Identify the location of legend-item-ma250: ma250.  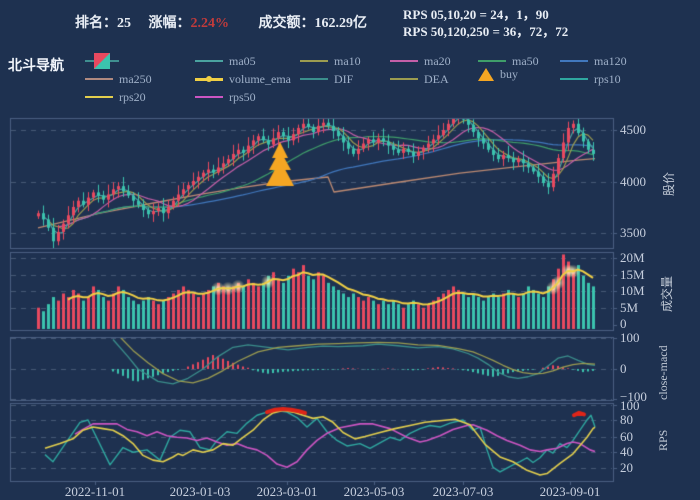
(118, 79).